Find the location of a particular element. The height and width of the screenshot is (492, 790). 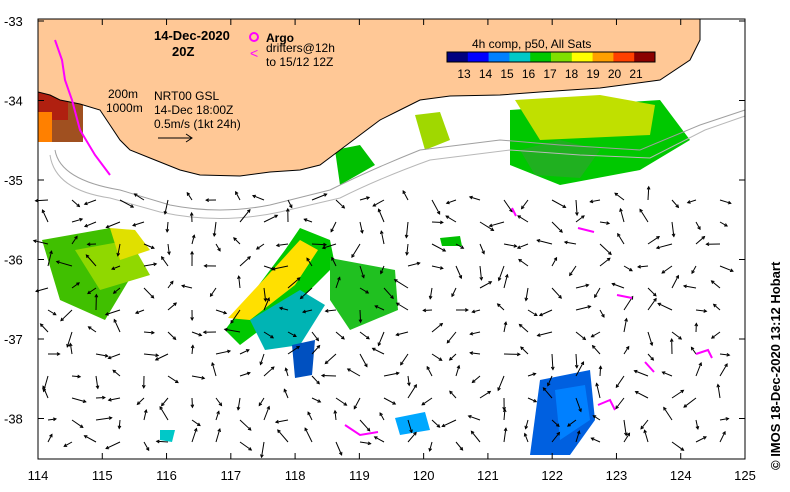

colorbar-tick-label: 21 is located at coordinates (636, 74).